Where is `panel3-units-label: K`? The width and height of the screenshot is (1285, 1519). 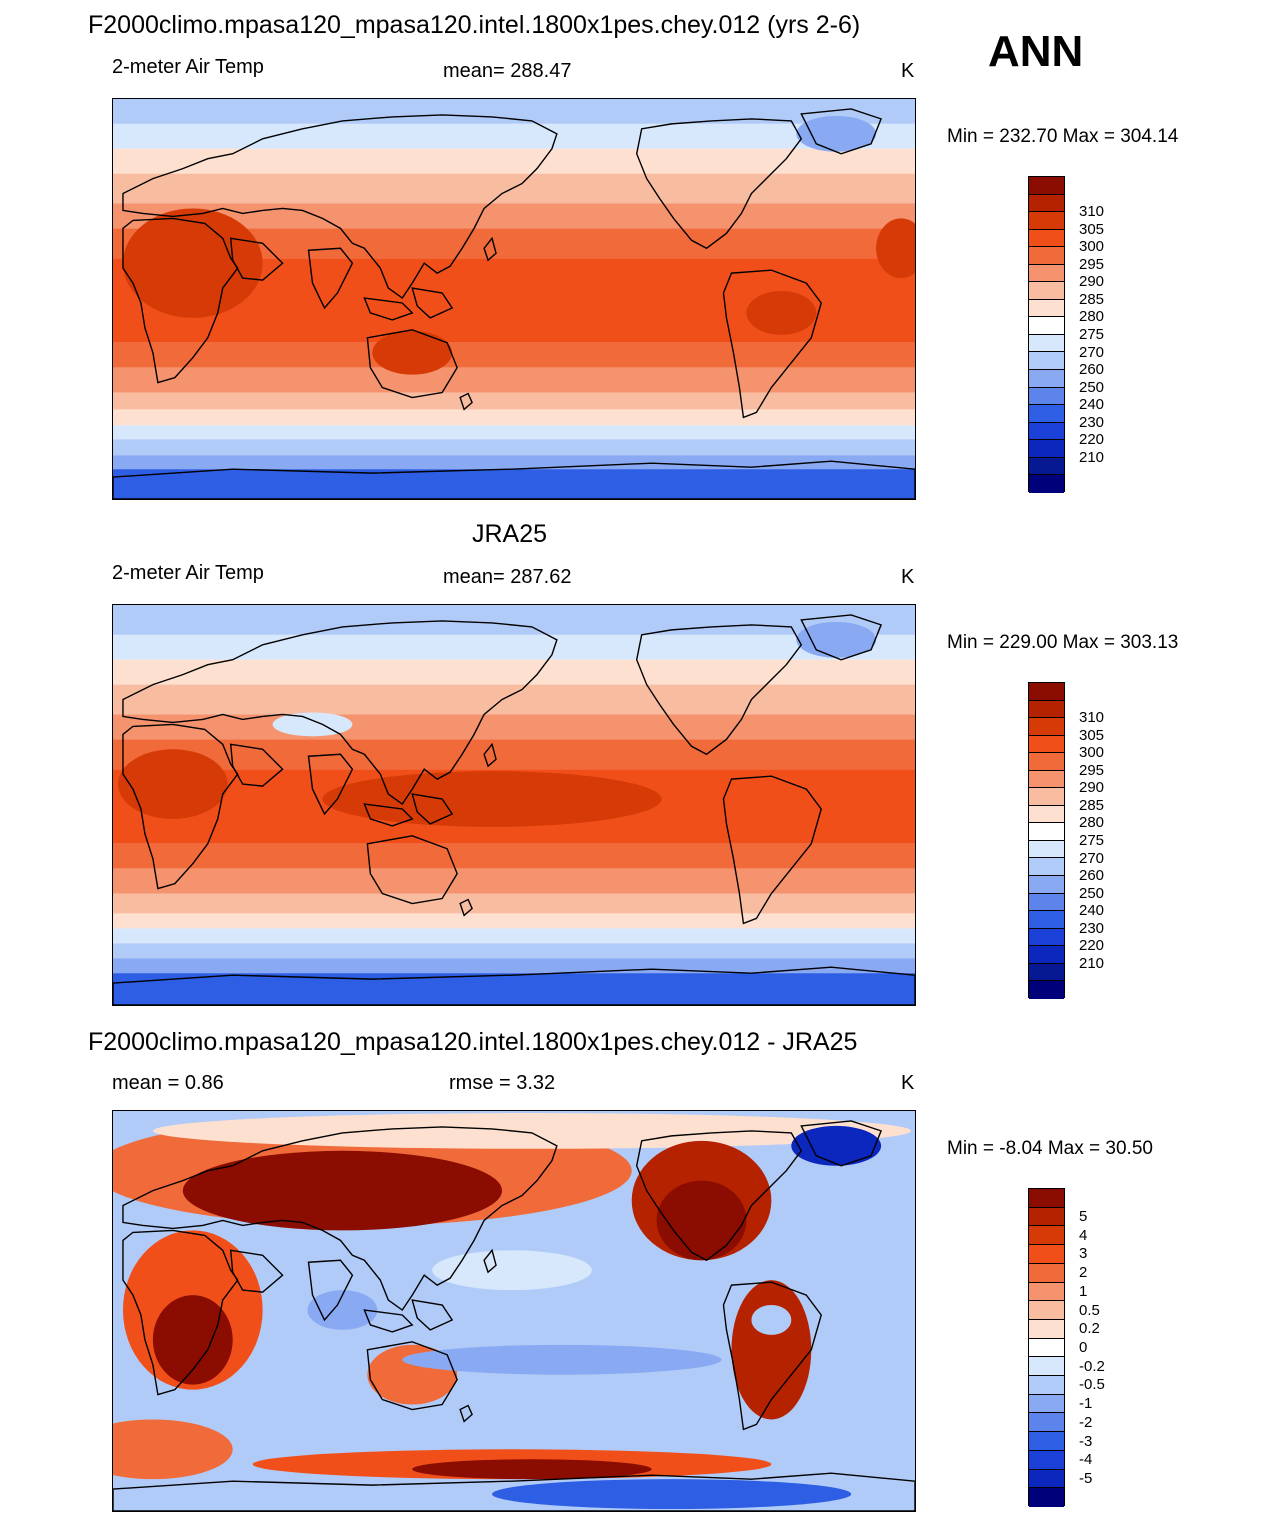 panel3-units-label: K is located at coordinates (908, 1083).